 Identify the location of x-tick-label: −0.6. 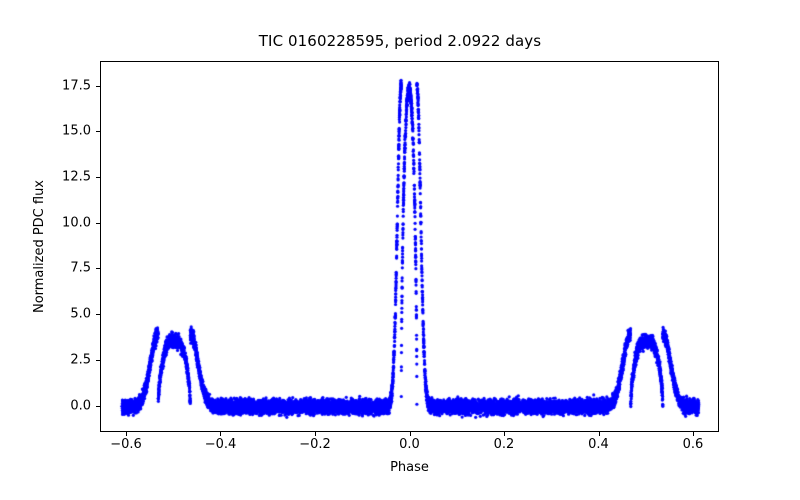
(126, 444).